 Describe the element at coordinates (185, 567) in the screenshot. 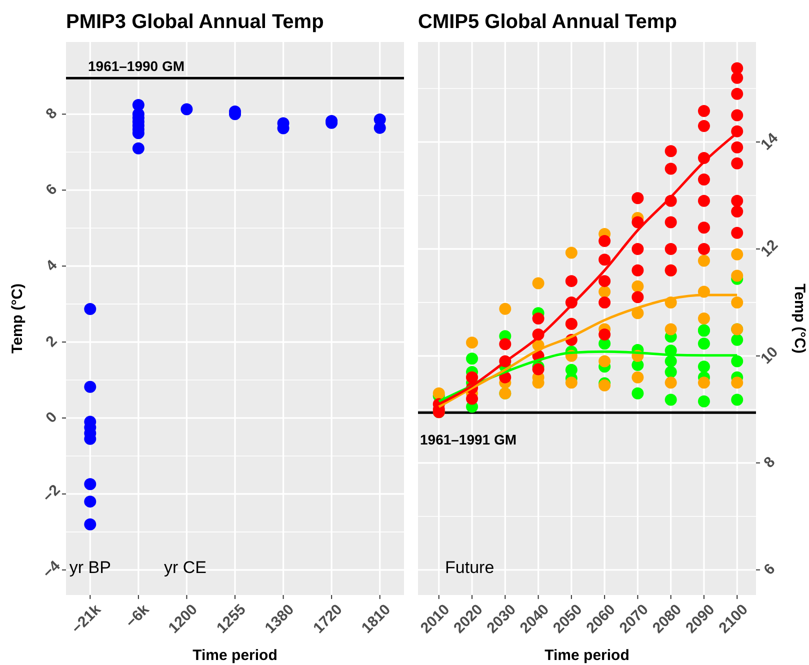

I see `annotation: yr CE` at that location.